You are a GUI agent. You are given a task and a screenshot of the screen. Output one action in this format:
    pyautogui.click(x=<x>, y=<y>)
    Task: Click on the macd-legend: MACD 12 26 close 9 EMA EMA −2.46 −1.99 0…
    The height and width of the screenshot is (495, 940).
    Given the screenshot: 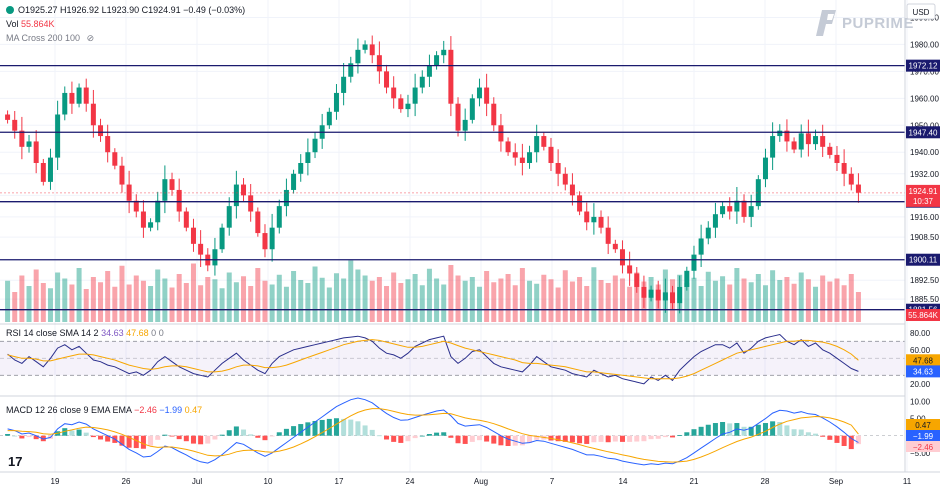 What is the action you would take?
    pyautogui.click(x=104, y=410)
    